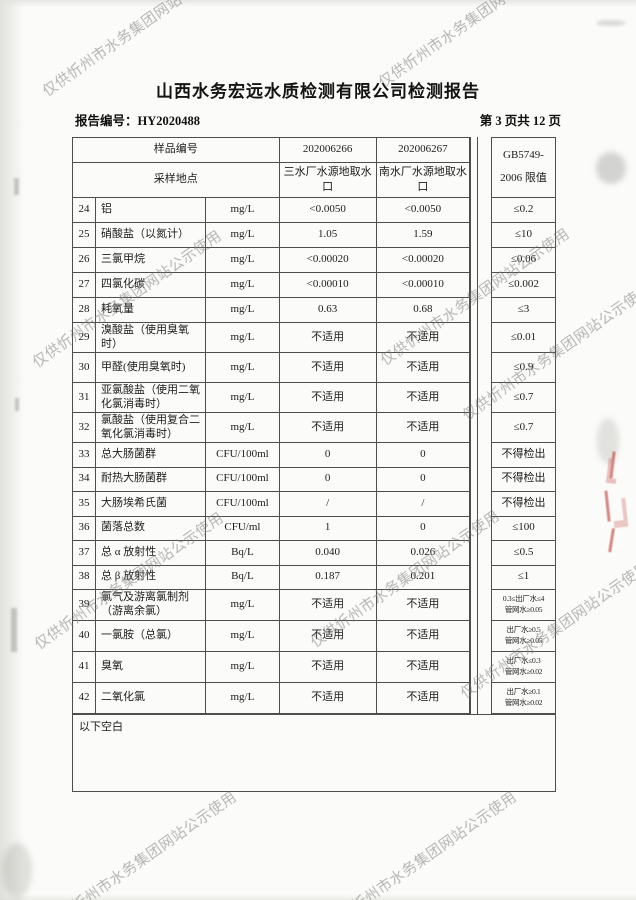  Describe the element at coordinates (523, 310) in the screenshot. I see `limit-cell: ≤3` at that location.